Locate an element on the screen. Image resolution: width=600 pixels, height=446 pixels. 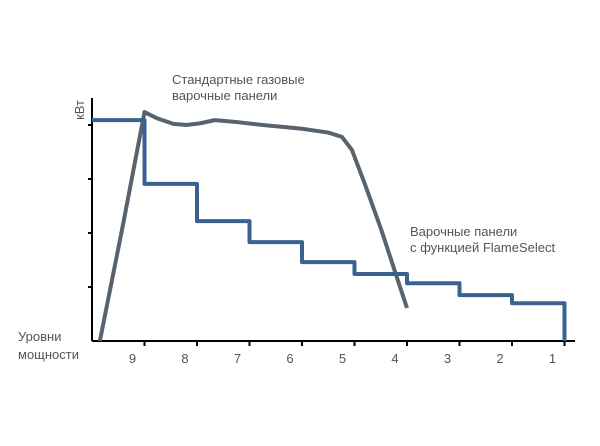
x-tick-label: 3 is located at coordinates (447, 358).